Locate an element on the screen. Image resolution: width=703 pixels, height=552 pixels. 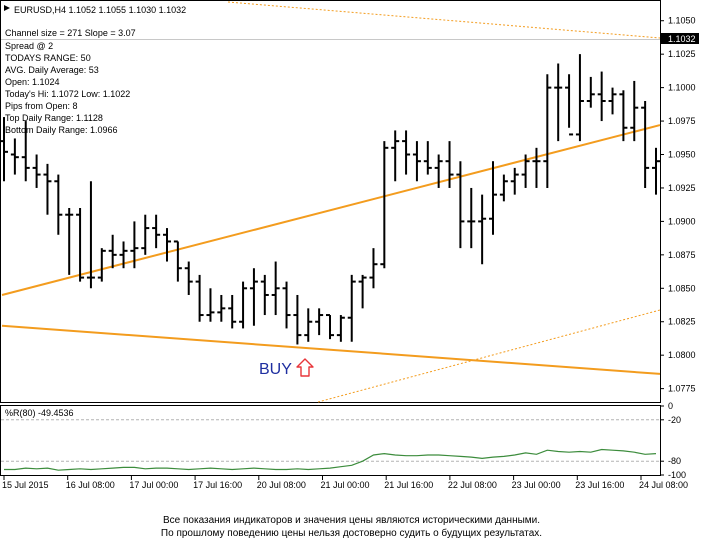
current-price-tag-bg is located at coordinates (680, 38).